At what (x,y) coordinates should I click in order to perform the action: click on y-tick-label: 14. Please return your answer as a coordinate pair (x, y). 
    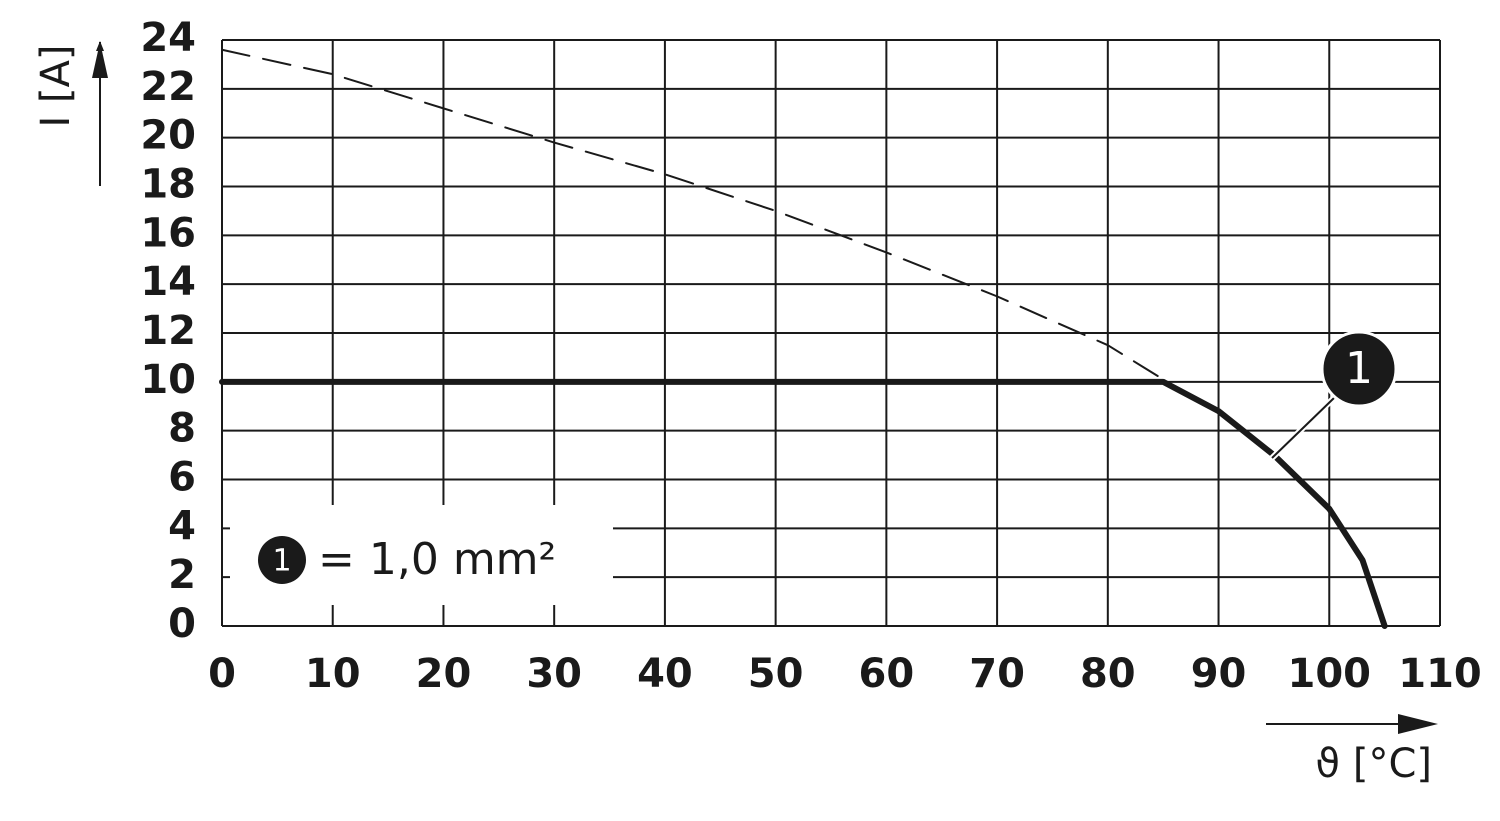
    Looking at the image, I should click on (168, 282).